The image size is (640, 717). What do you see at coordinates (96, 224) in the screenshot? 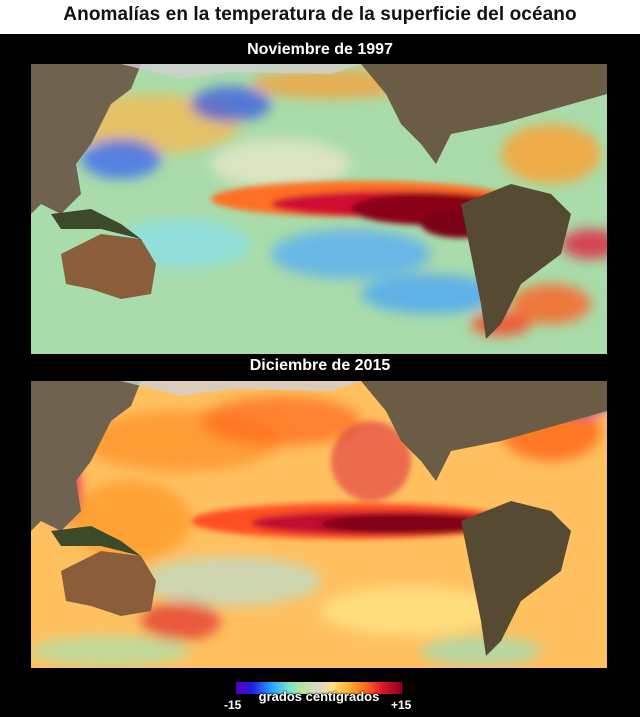
I see `indonesia-landmass` at bounding box center [96, 224].